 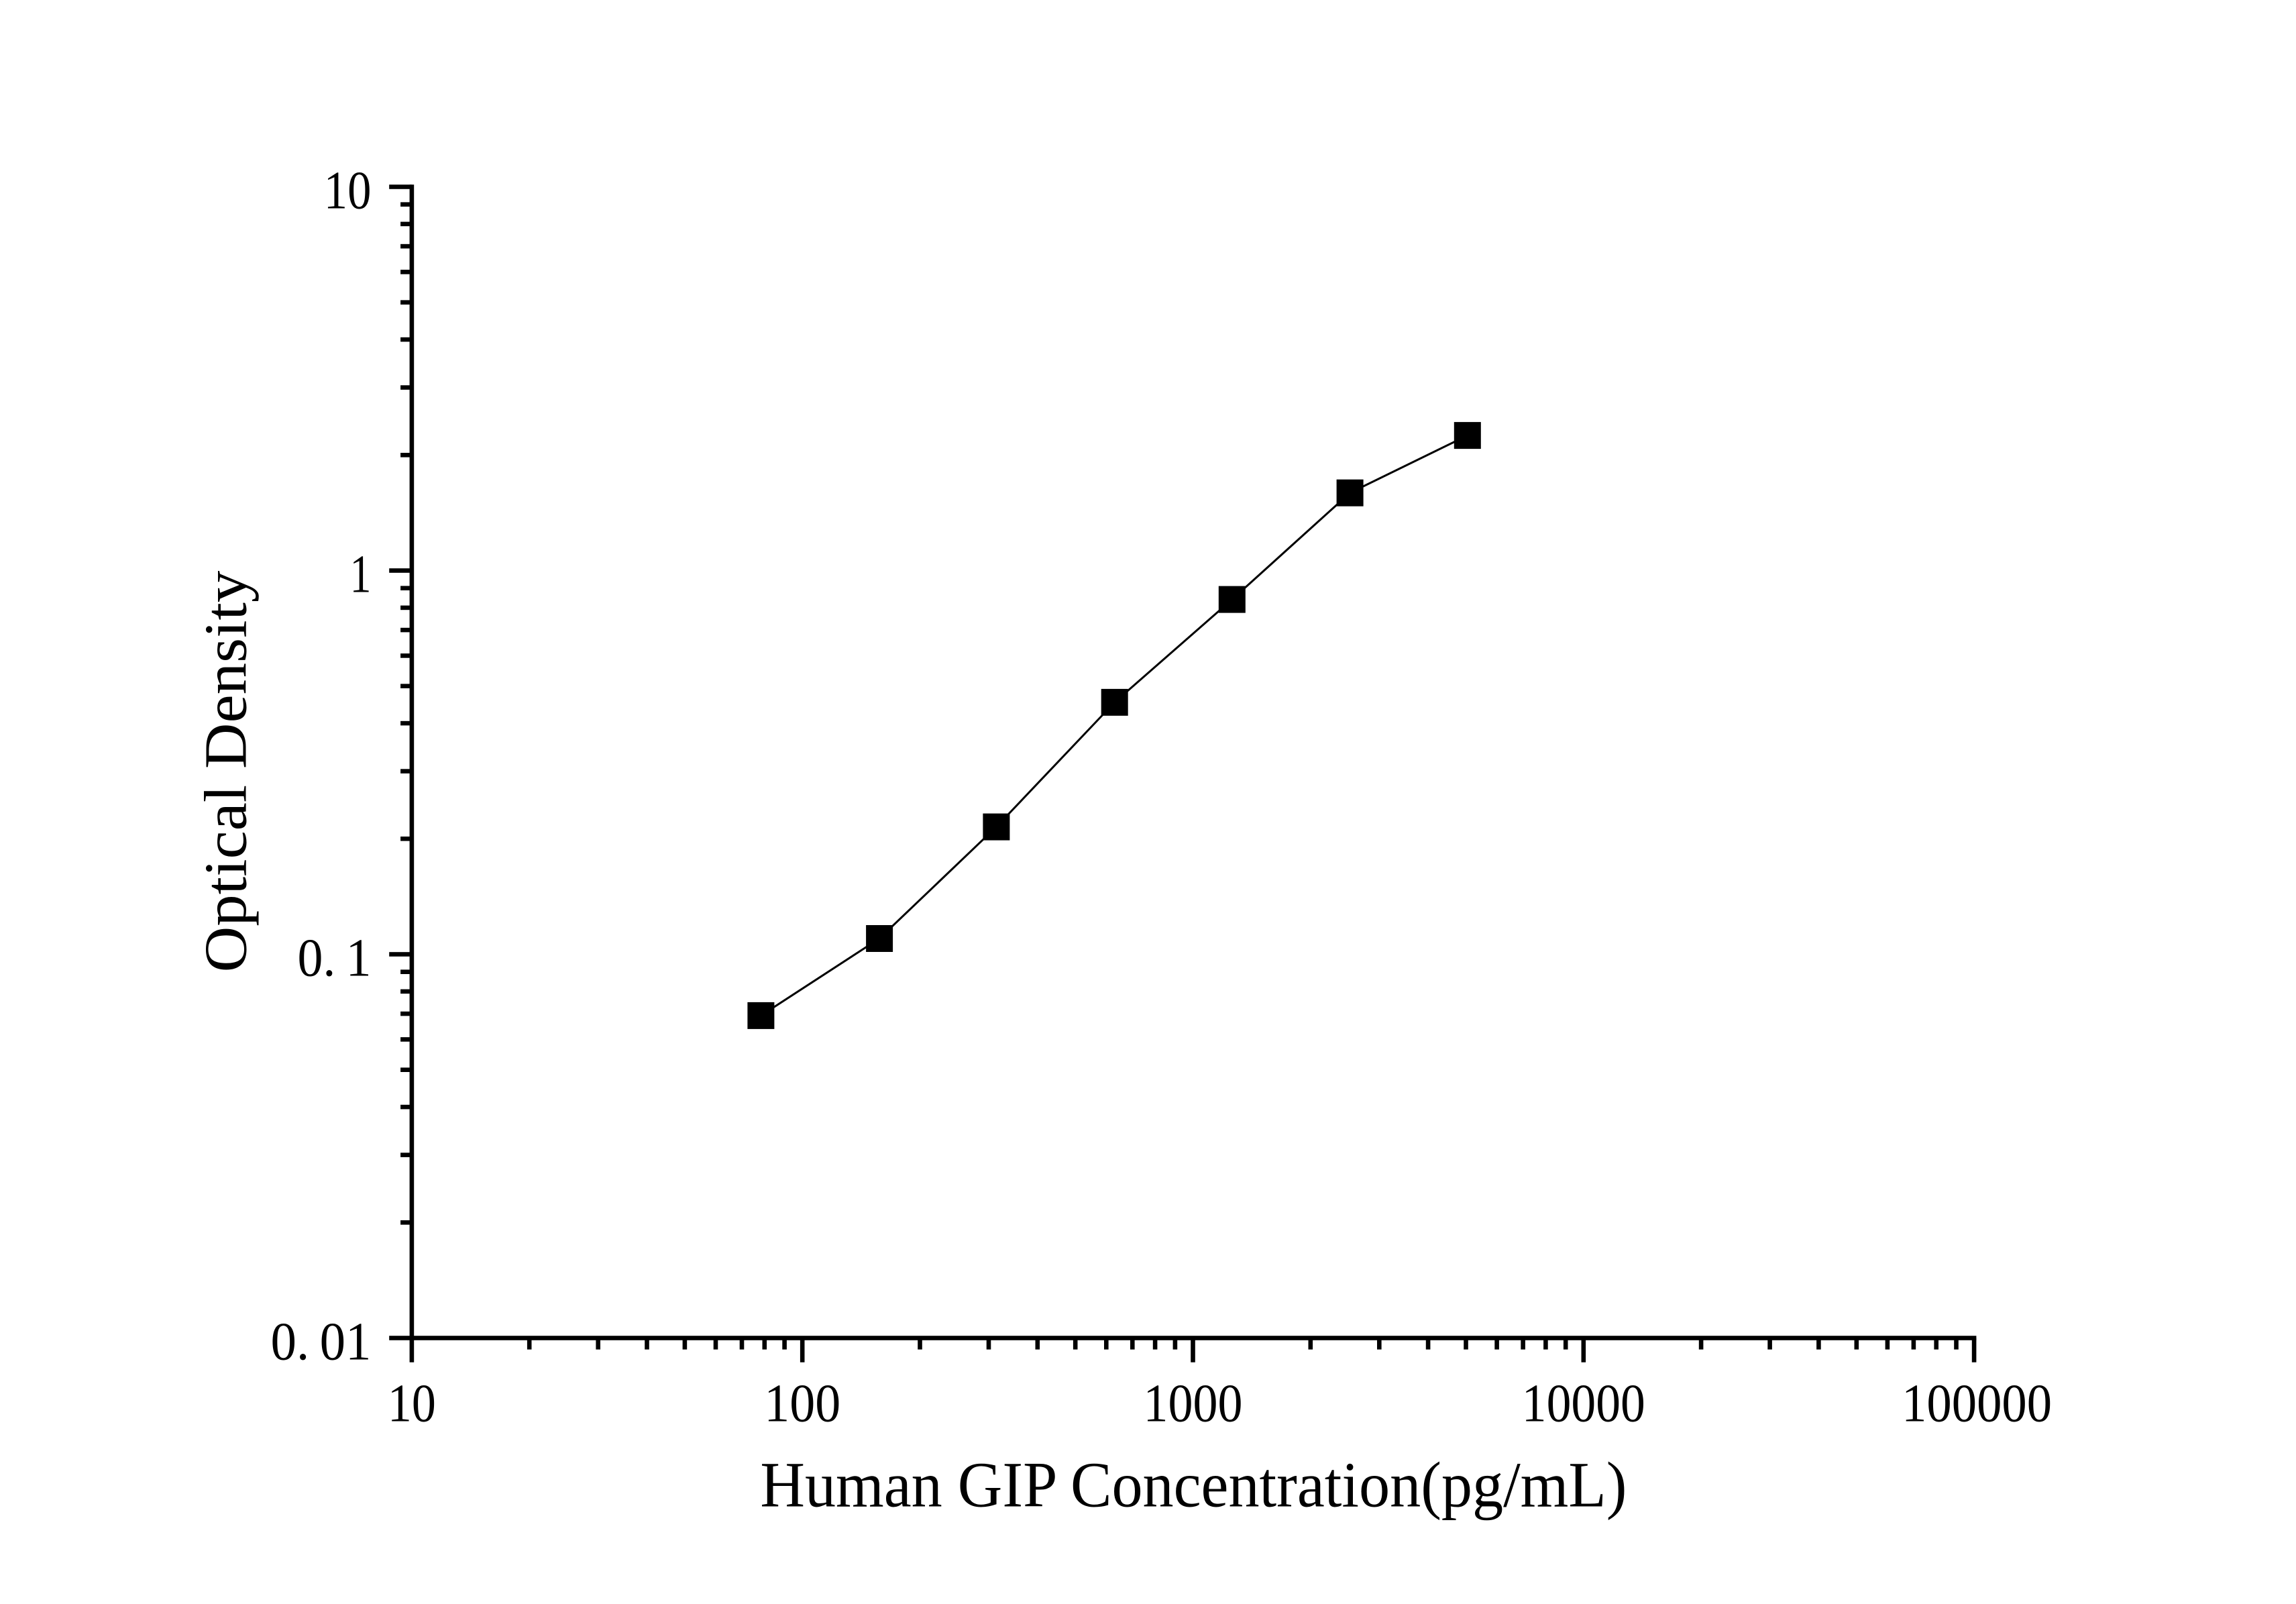 What do you see at coordinates (322, 1342) in the screenshot?
I see `svg-text: 0. 01` at bounding box center [322, 1342].